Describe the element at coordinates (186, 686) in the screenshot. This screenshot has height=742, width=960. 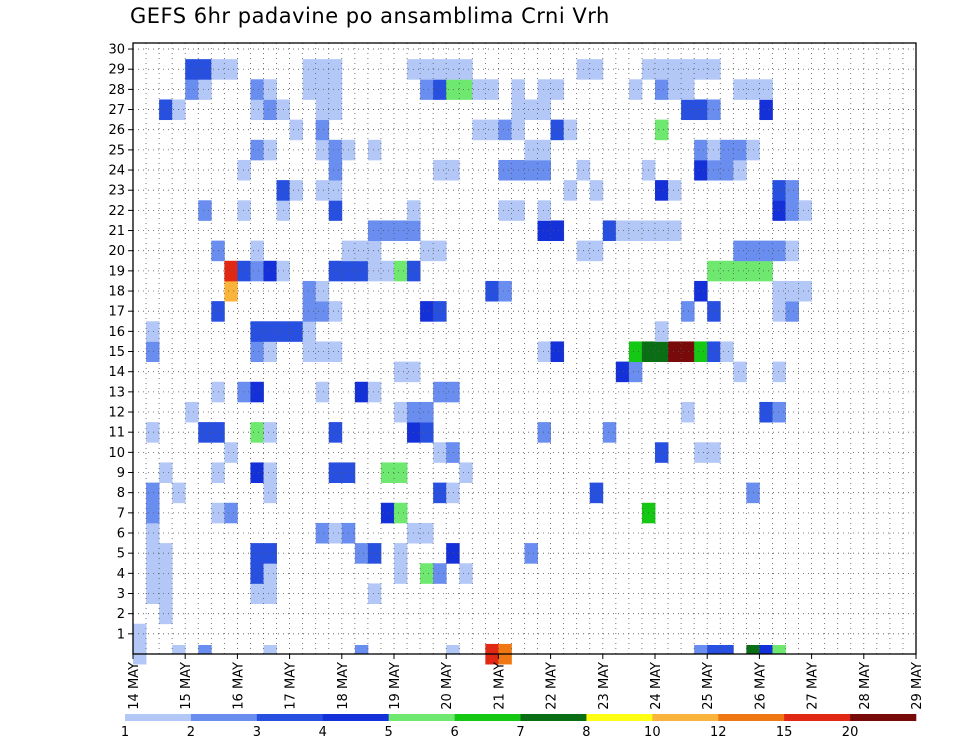
I see `x-tick-label: 15 MAY` at that location.